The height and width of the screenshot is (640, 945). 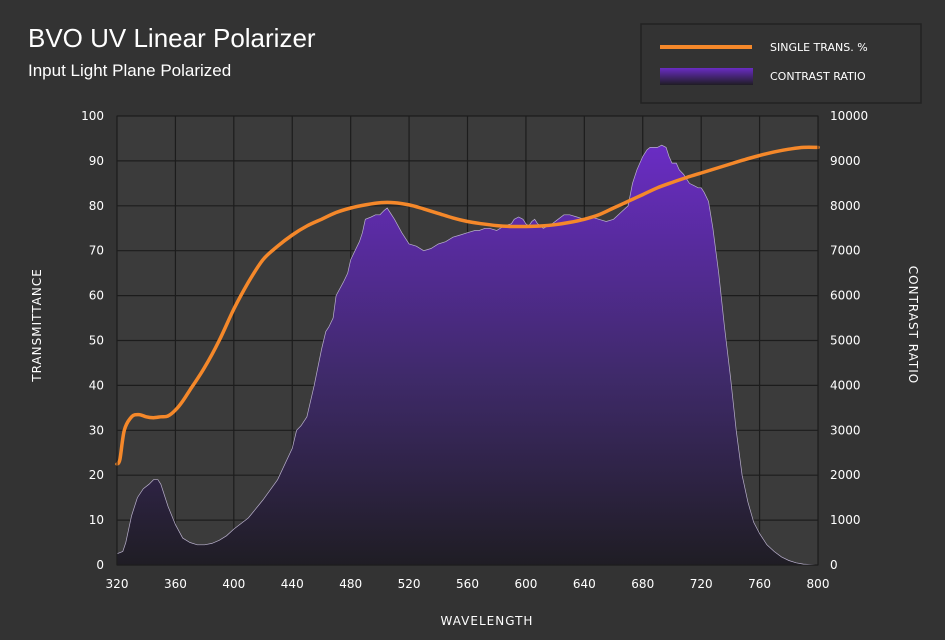 What do you see at coordinates (96, 520) in the screenshot?
I see `y-tick-label: 10` at bounding box center [96, 520].